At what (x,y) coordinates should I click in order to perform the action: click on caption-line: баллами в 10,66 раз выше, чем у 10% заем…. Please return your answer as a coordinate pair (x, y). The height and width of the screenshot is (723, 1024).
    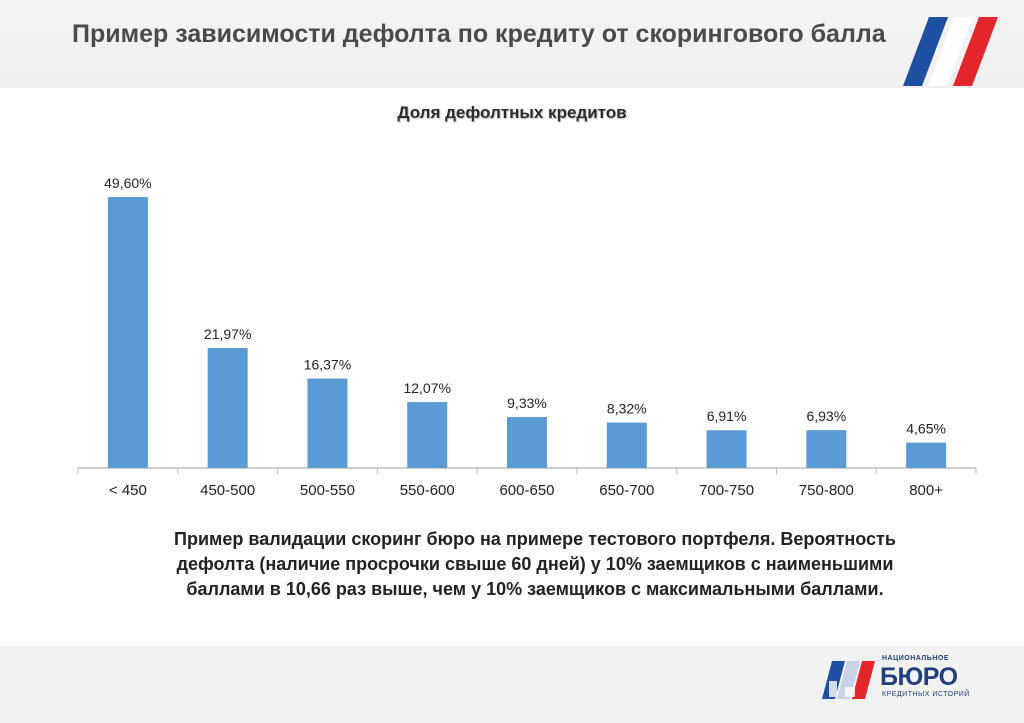
    Looking at the image, I should click on (535, 589).